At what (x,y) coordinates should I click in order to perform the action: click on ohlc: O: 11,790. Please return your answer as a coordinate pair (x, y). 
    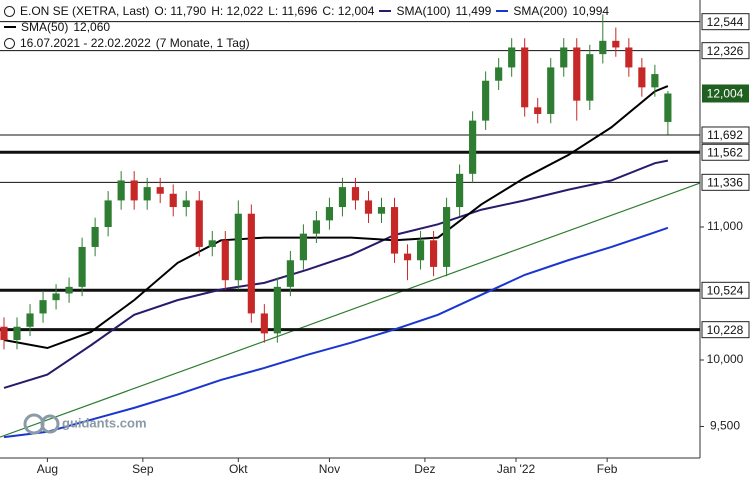
    Looking at the image, I should click on (180, 11).